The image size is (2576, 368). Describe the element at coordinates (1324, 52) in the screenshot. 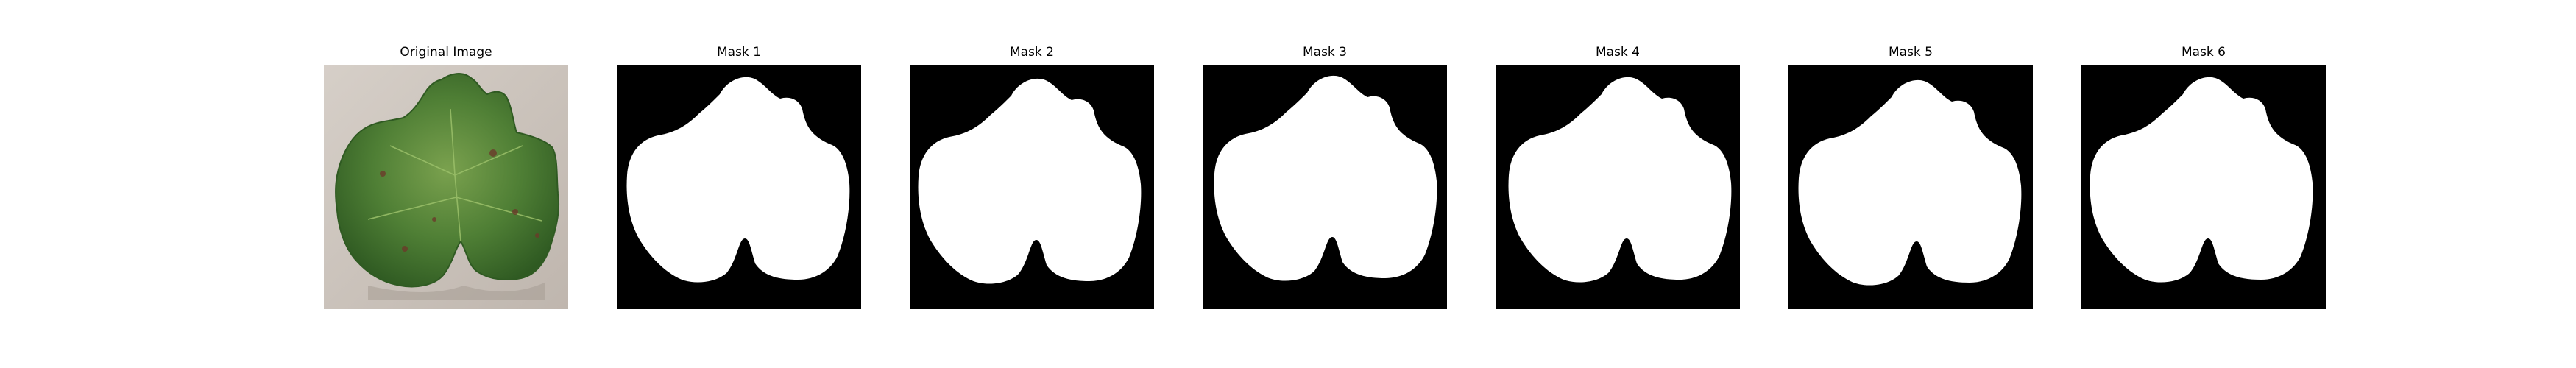

I see `panel-title: Mask 3` at that location.